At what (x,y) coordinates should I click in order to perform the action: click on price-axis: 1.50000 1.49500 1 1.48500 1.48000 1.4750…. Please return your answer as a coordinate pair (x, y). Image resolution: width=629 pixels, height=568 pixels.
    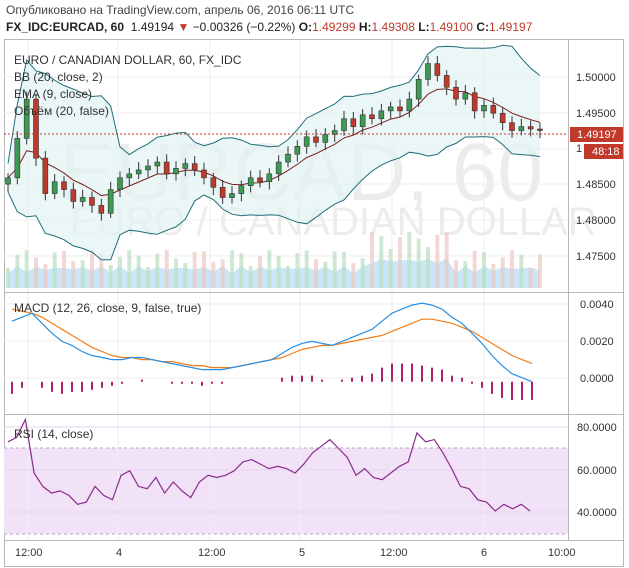
    Looking at the image, I should click on (596, 167).